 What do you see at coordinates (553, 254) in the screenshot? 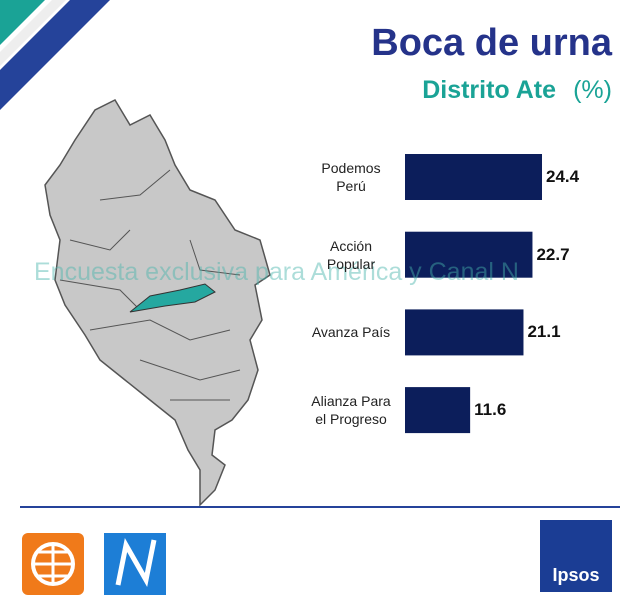
I see `value-label: 22.7` at bounding box center [553, 254].